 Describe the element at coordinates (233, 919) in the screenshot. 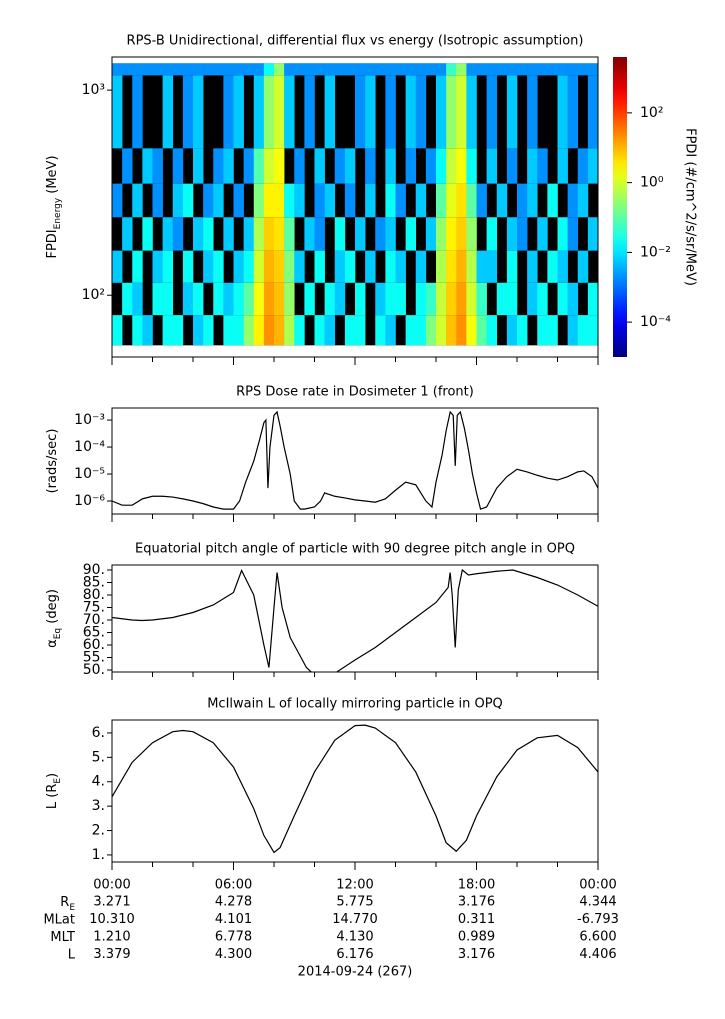

I see `ephemeris-value: 4.101` at that location.